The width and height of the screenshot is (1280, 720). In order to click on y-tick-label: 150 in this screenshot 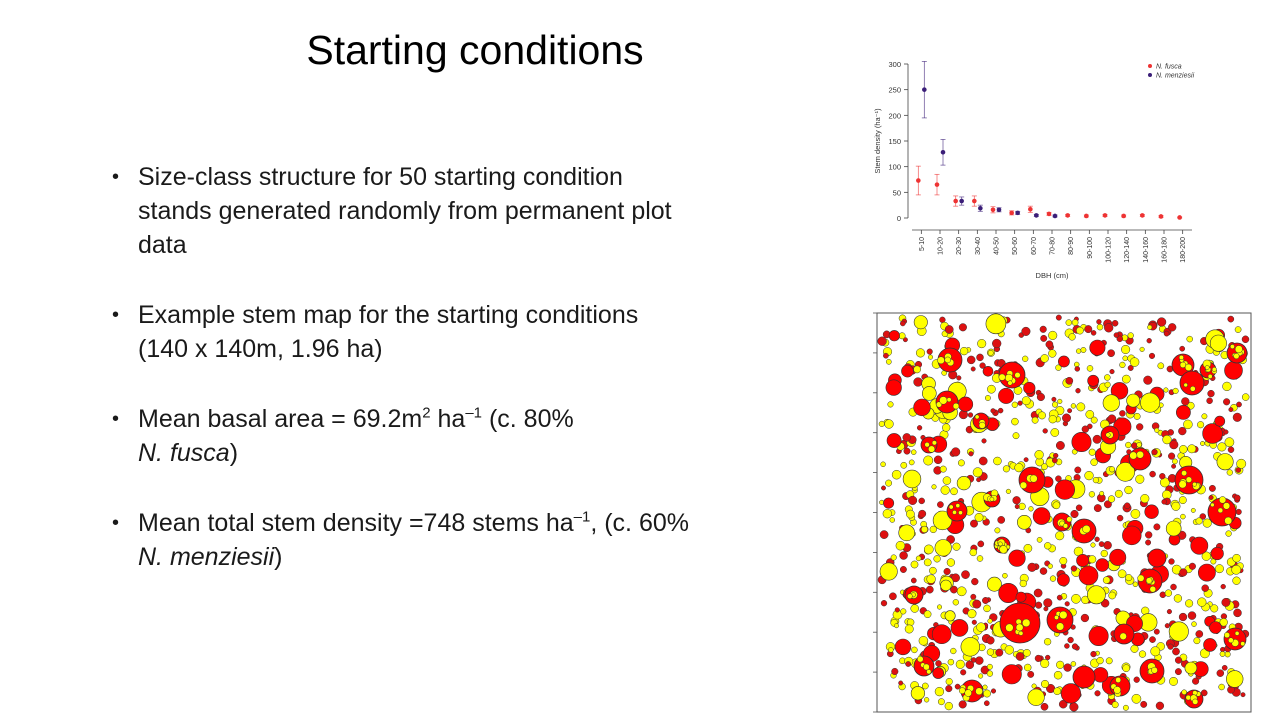, I will do `click(894, 141)`.